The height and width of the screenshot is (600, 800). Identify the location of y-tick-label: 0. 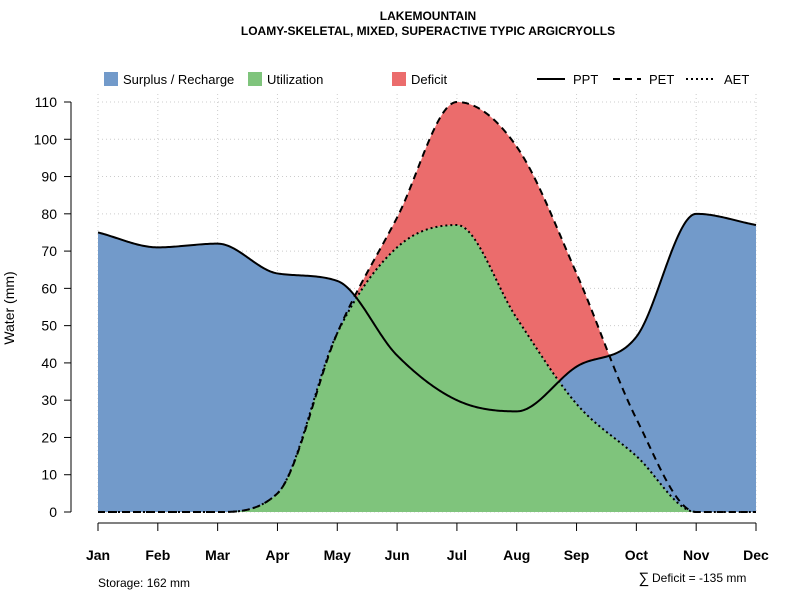
(53, 512).